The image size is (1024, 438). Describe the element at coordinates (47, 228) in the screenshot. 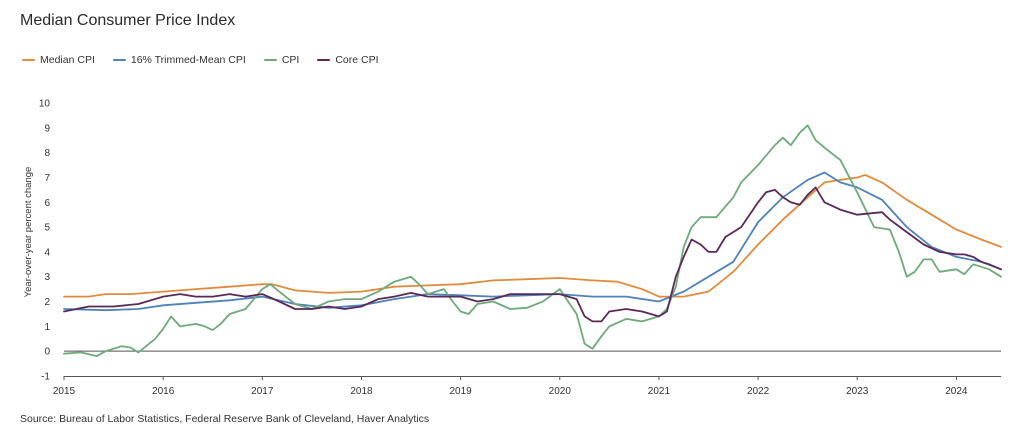

I see `y-tick-label: 5` at that location.